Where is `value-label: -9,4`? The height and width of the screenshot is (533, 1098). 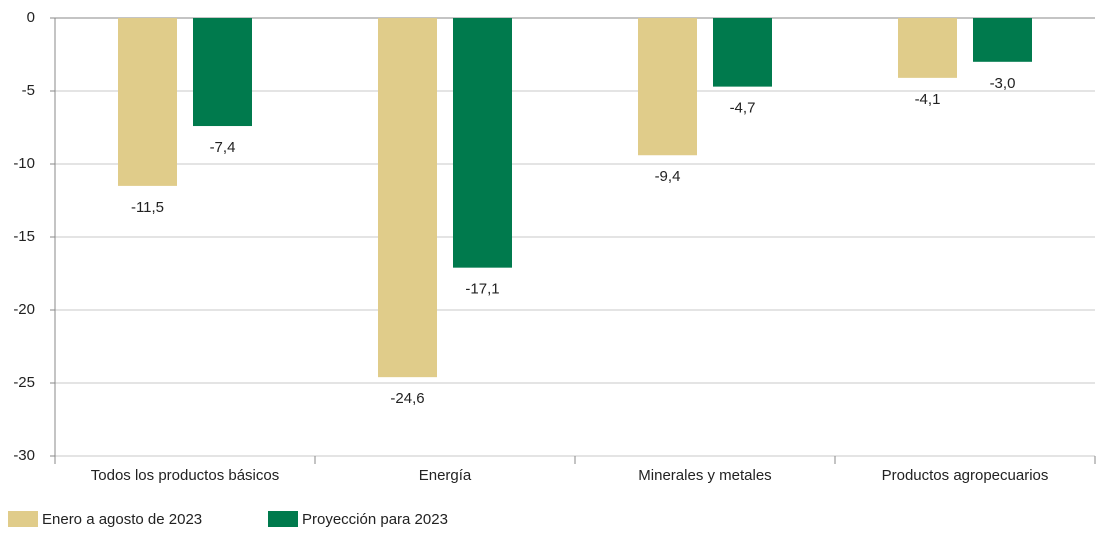 value-label: -9,4 is located at coordinates (668, 176).